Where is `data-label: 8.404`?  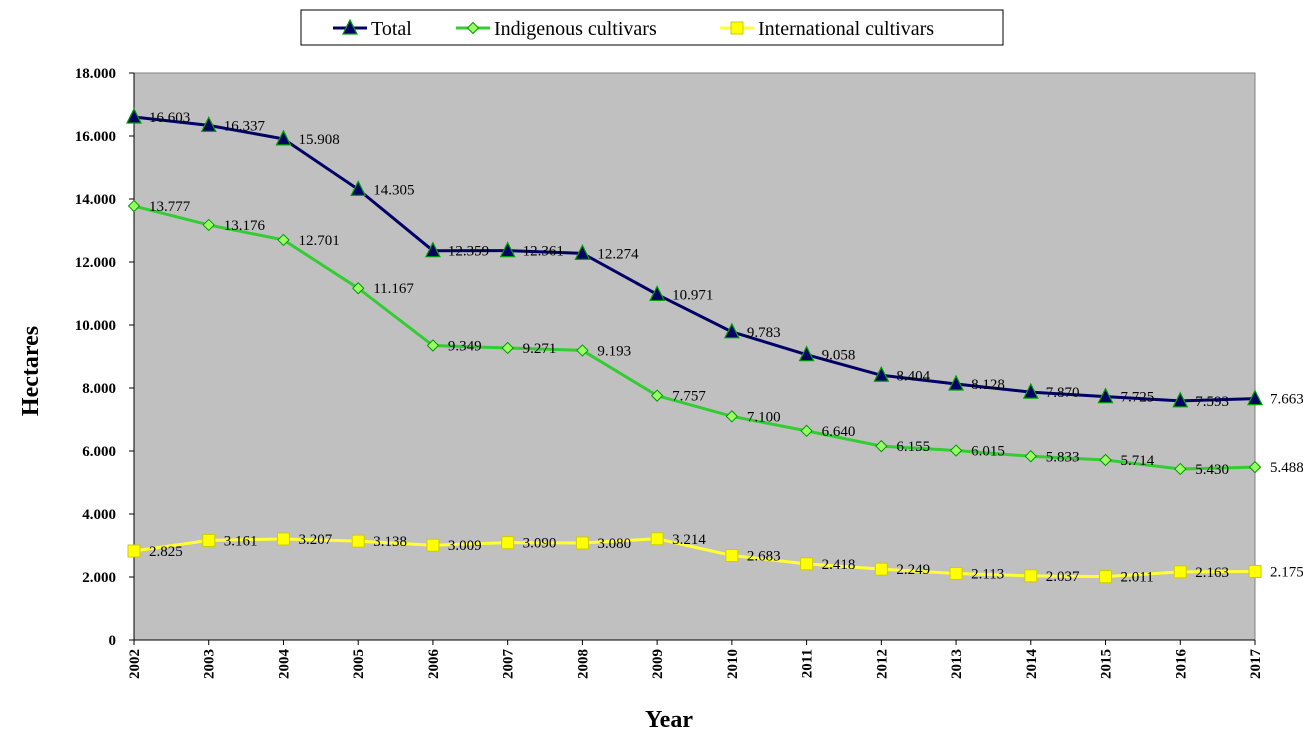 data-label: 8.404 is located at coordinates (913, 376).